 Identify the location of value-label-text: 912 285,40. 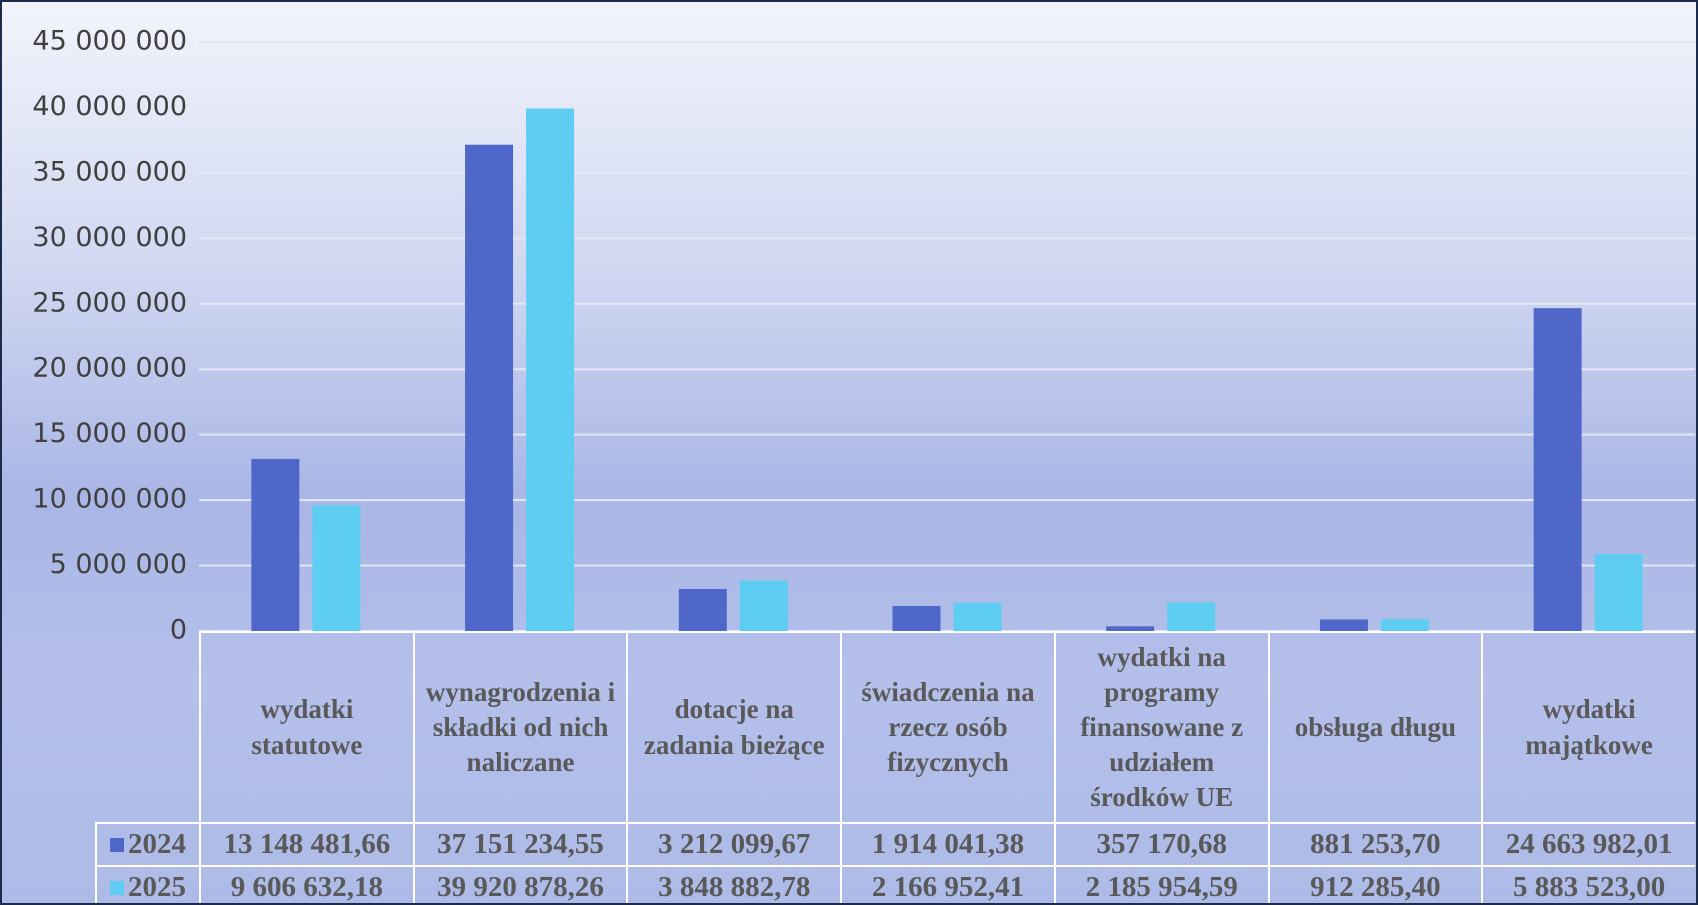
(1375, 887).